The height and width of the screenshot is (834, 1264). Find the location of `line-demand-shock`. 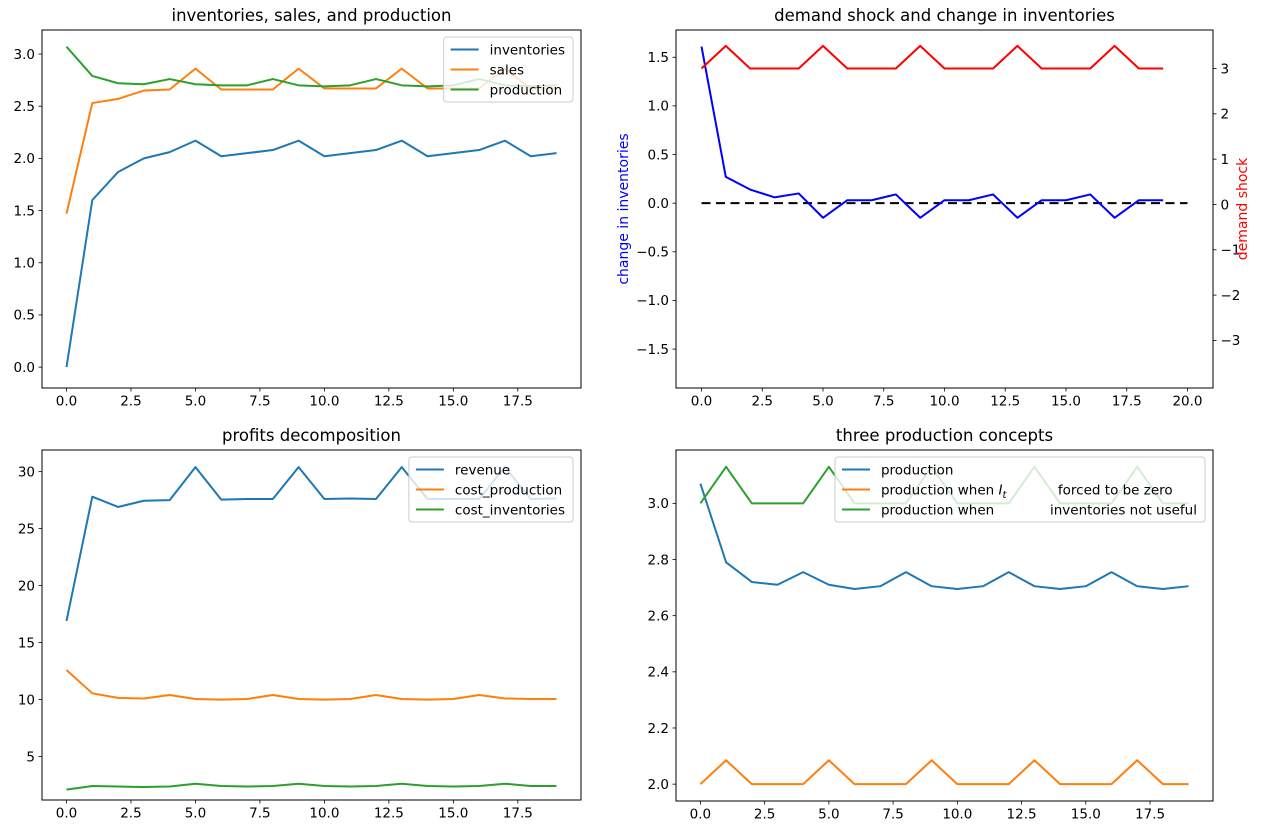

line-demand-shock is located at coordinates (932, 57).